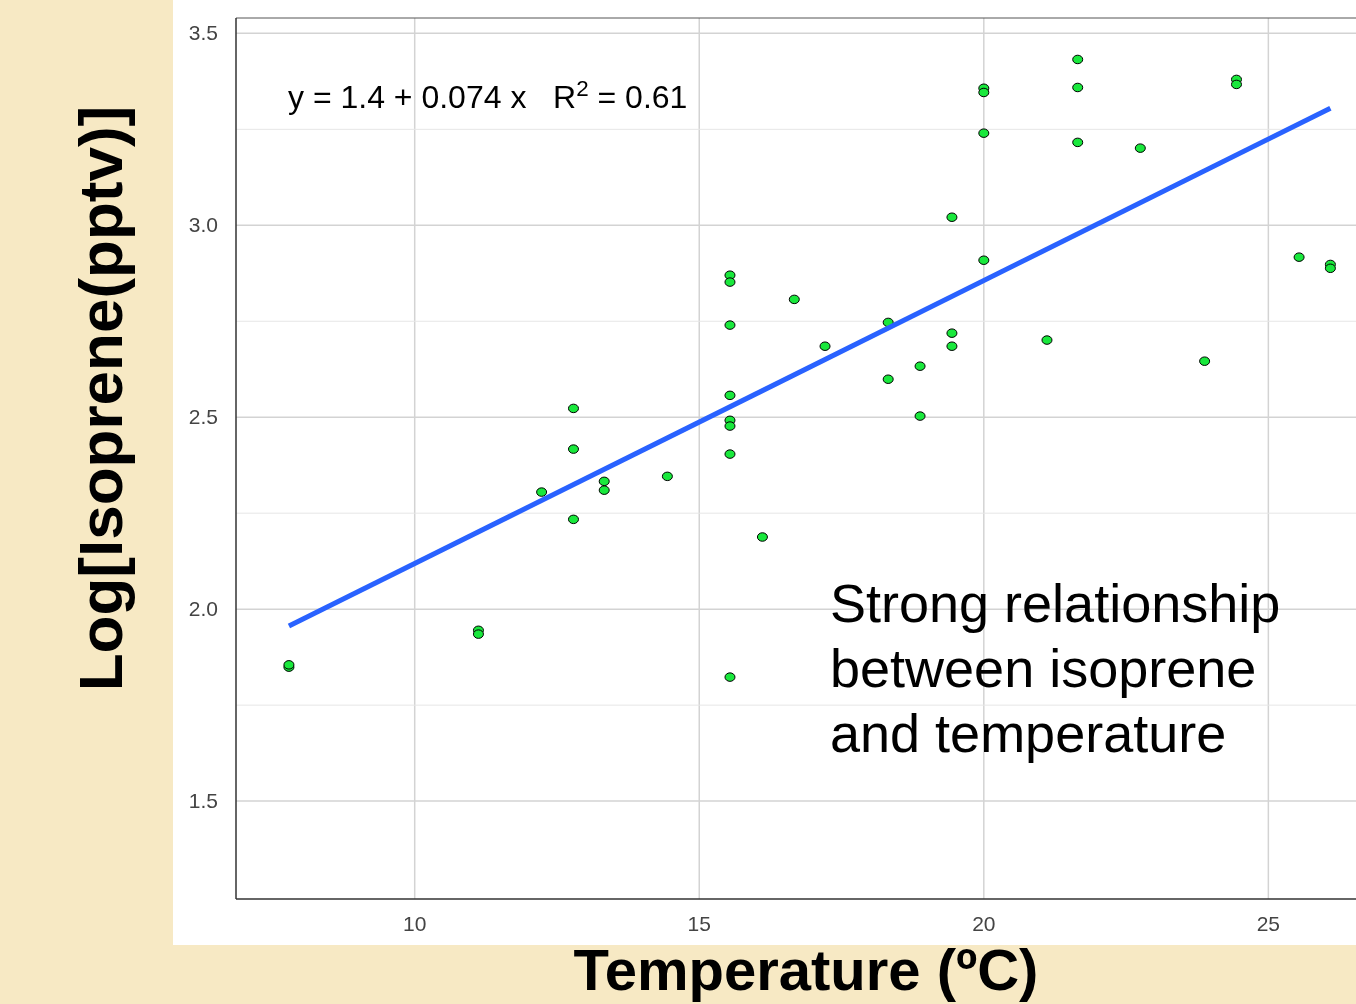 This screenshot has height=1004, width=1356. I want to click on y-tick-label: 2.0, so click(203, 609).